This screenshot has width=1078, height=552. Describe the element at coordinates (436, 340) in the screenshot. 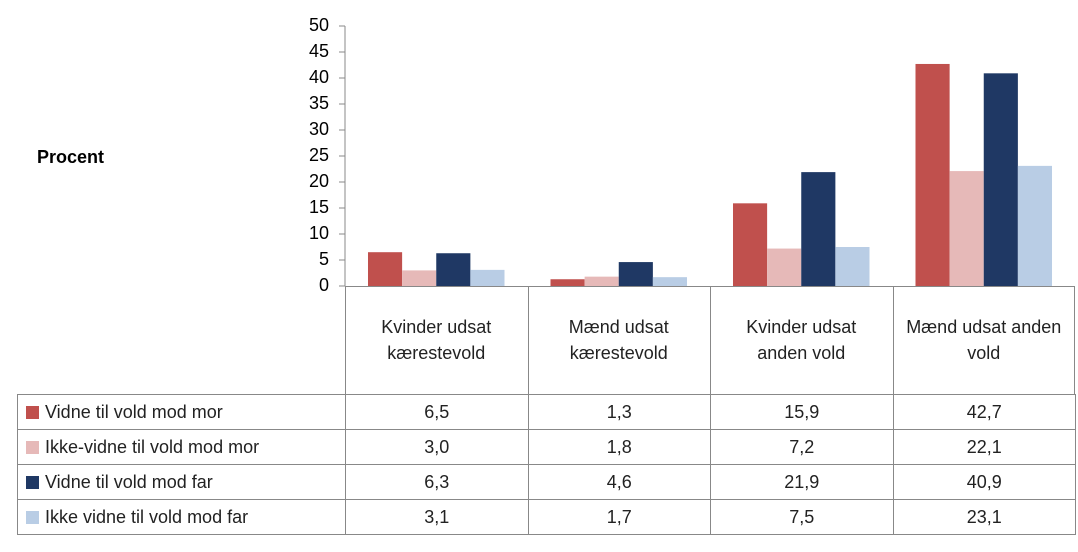

I see `category-label: Kvinder udsat kærestevold` at that location.